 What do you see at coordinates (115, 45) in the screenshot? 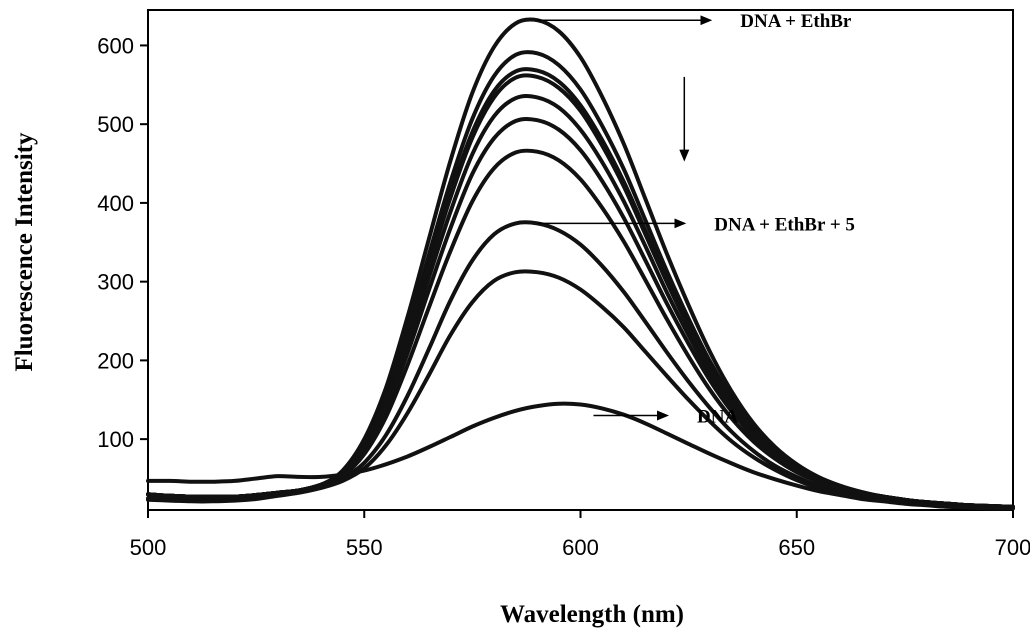
I see `y-tick-label-600: 600` at bounding box center [115, 45].